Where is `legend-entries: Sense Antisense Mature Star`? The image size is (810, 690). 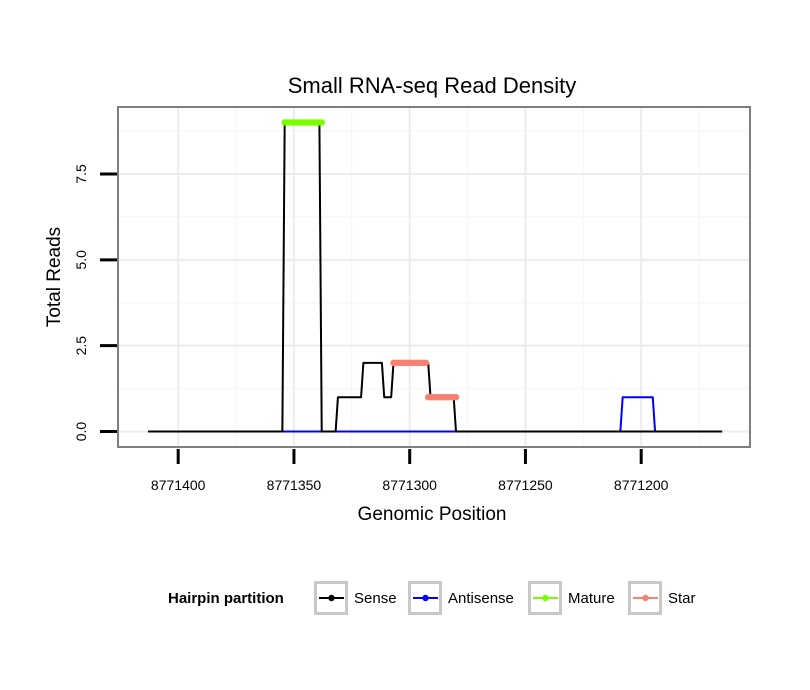 legend-entries: Sense Antisense Mature Star is located at coordinates (505, 598).